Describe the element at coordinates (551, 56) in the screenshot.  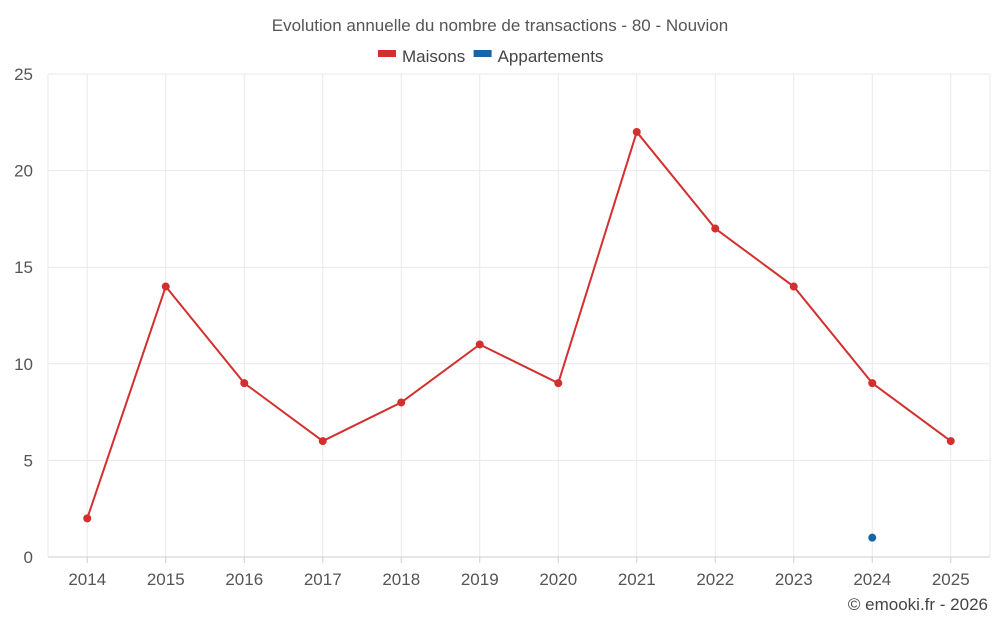
I see `legend-label: Appartements` at that location.